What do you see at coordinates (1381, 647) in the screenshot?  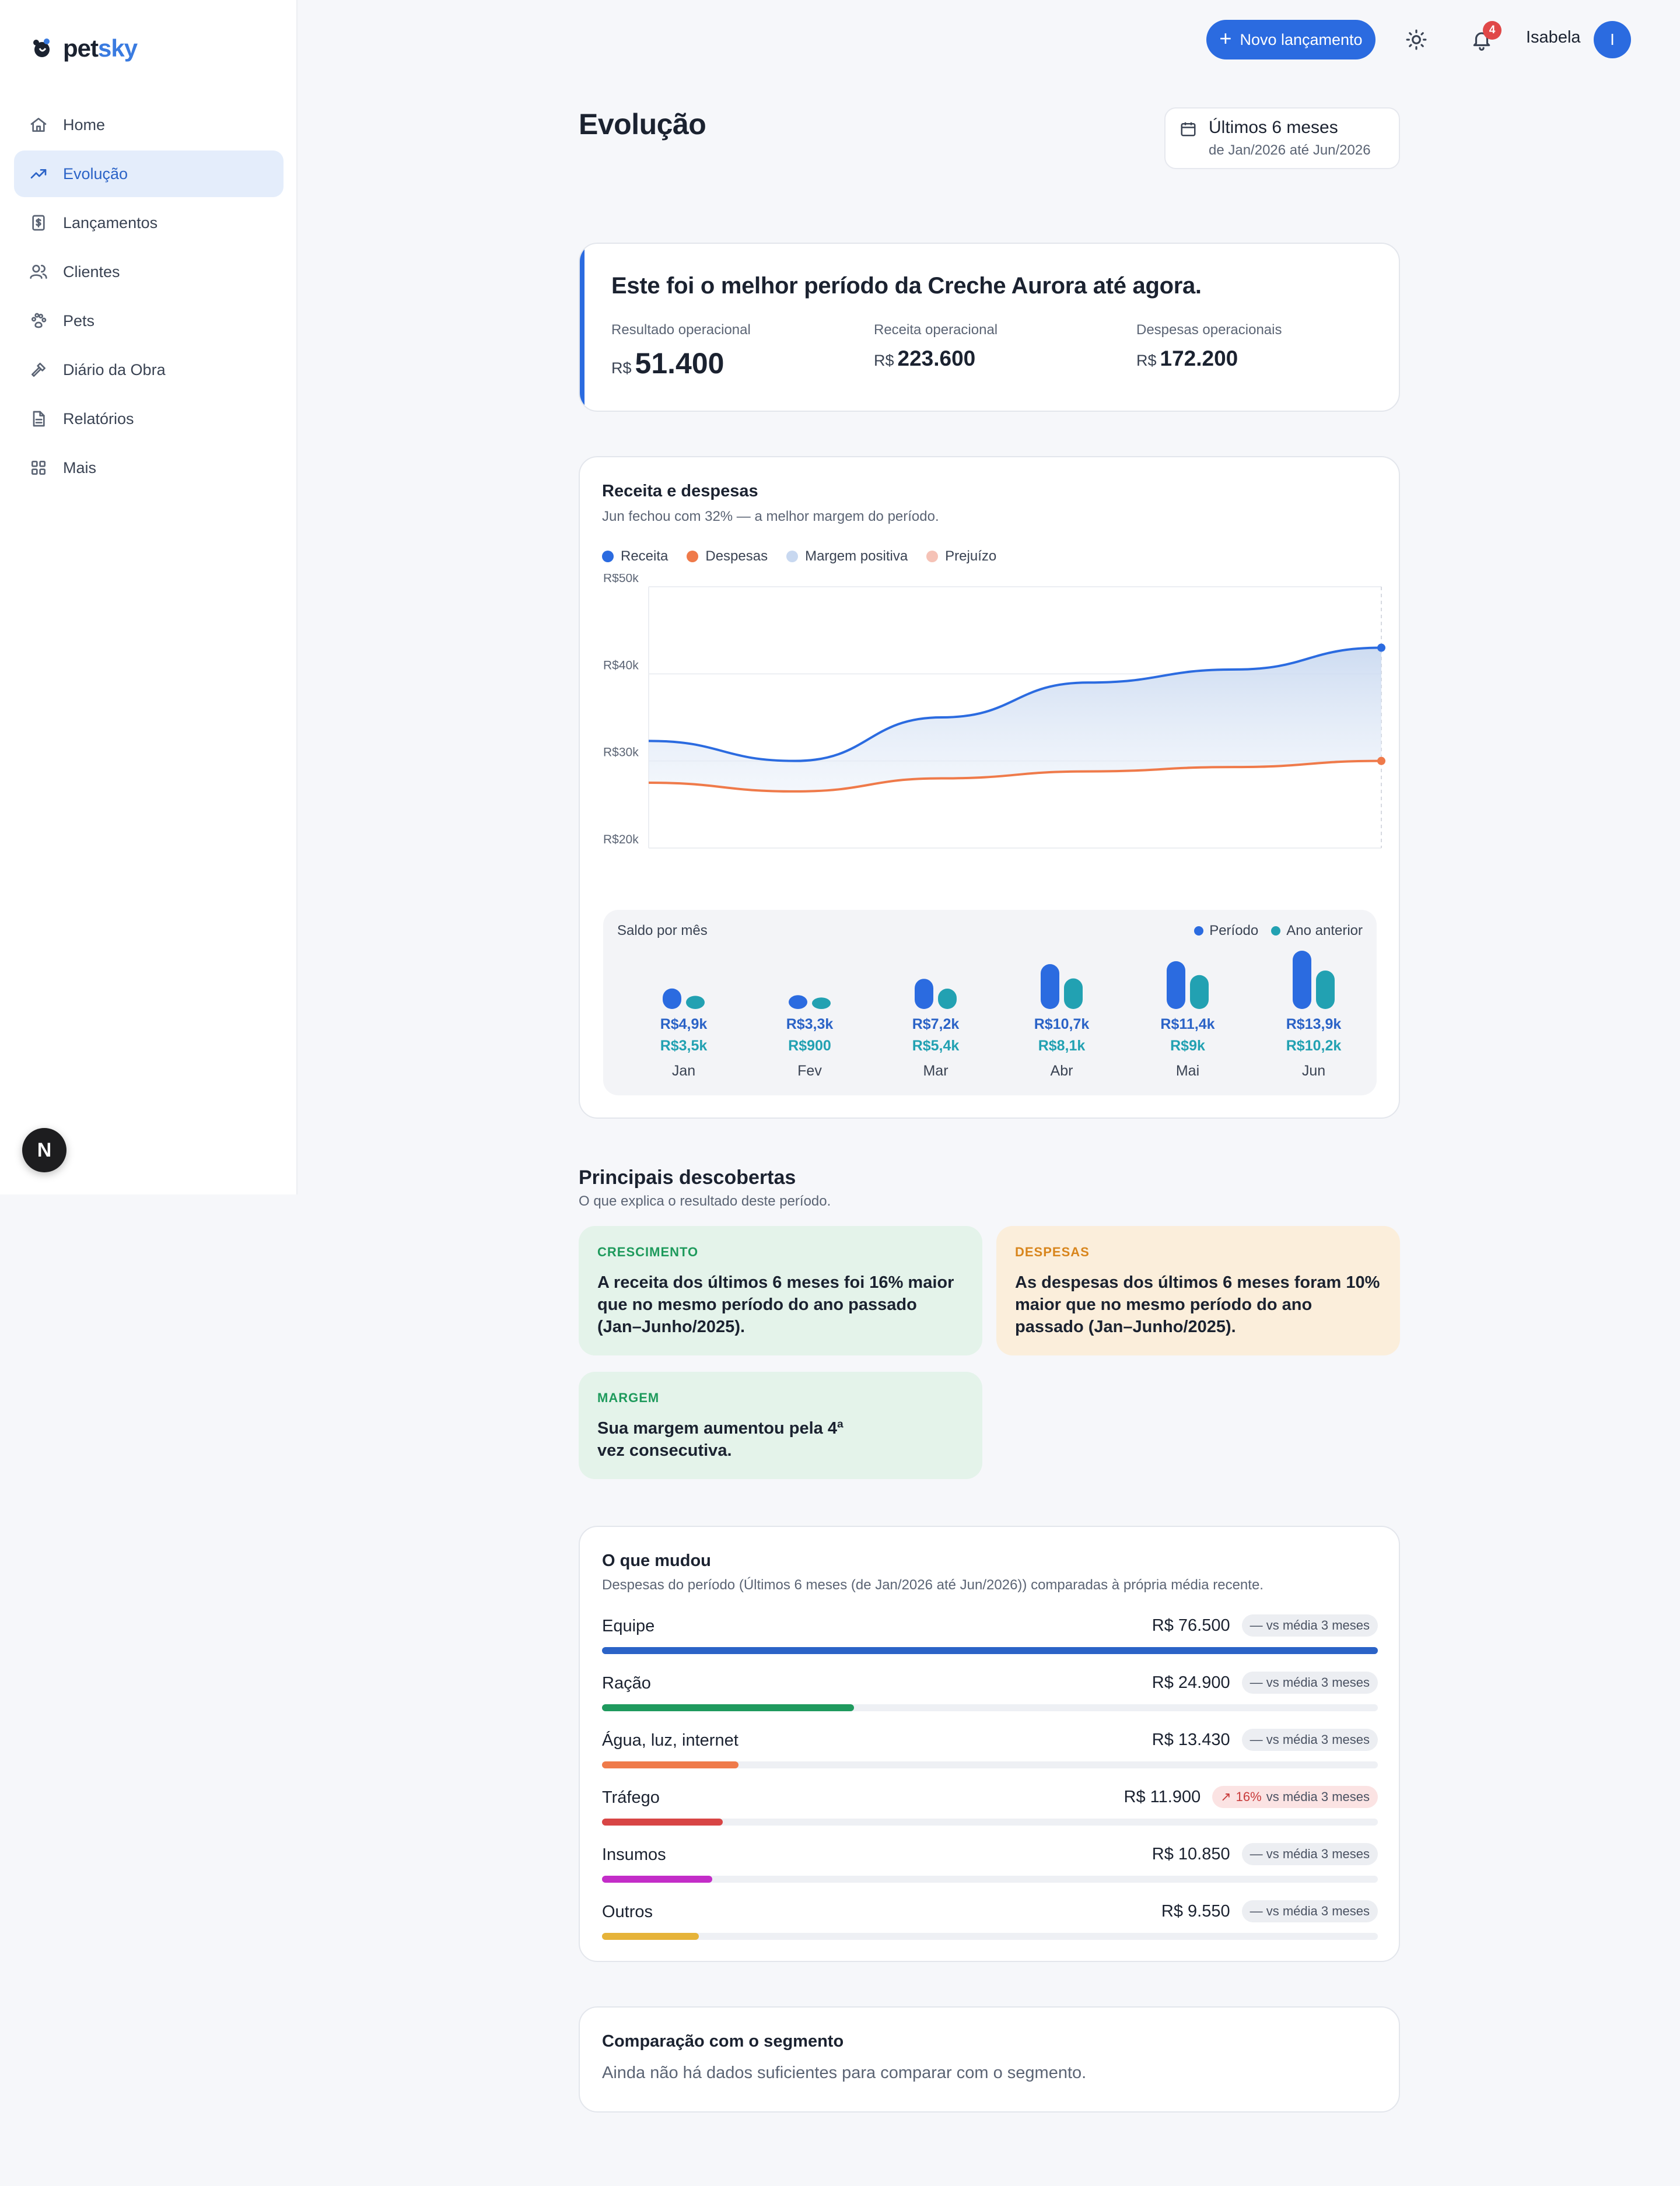 I see `receita-last-point` at bounding box center [1381, 647].